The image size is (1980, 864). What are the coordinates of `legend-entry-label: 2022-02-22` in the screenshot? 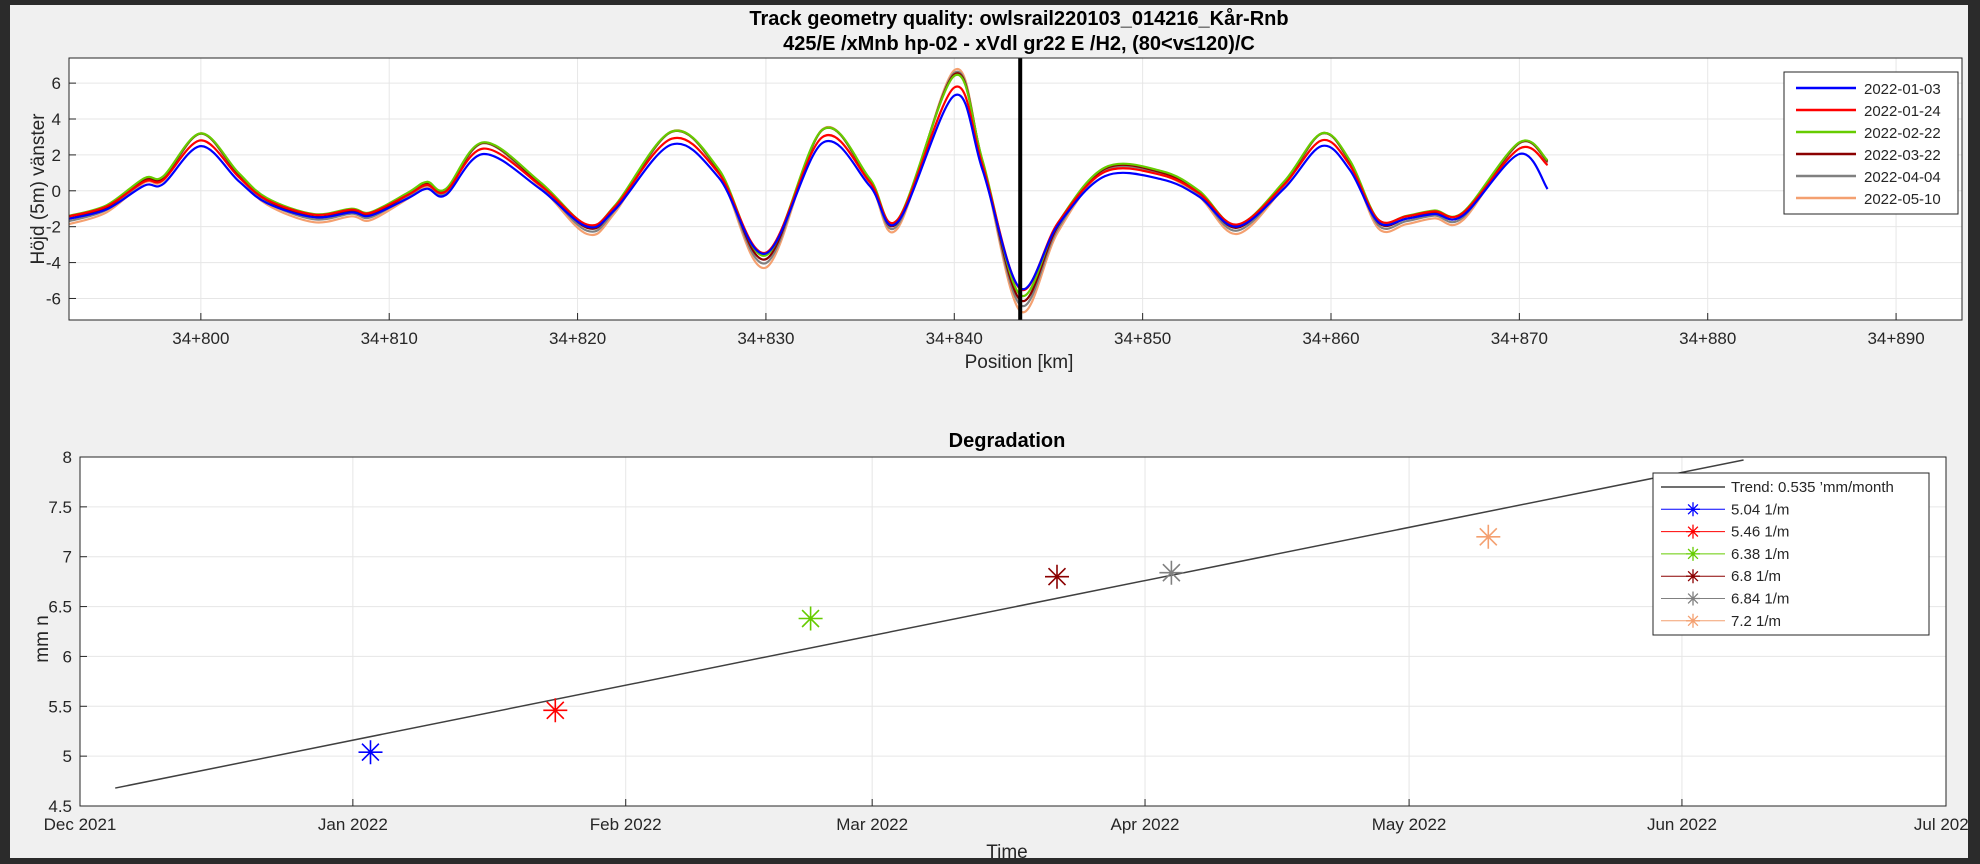 It's located at (1902, 133).